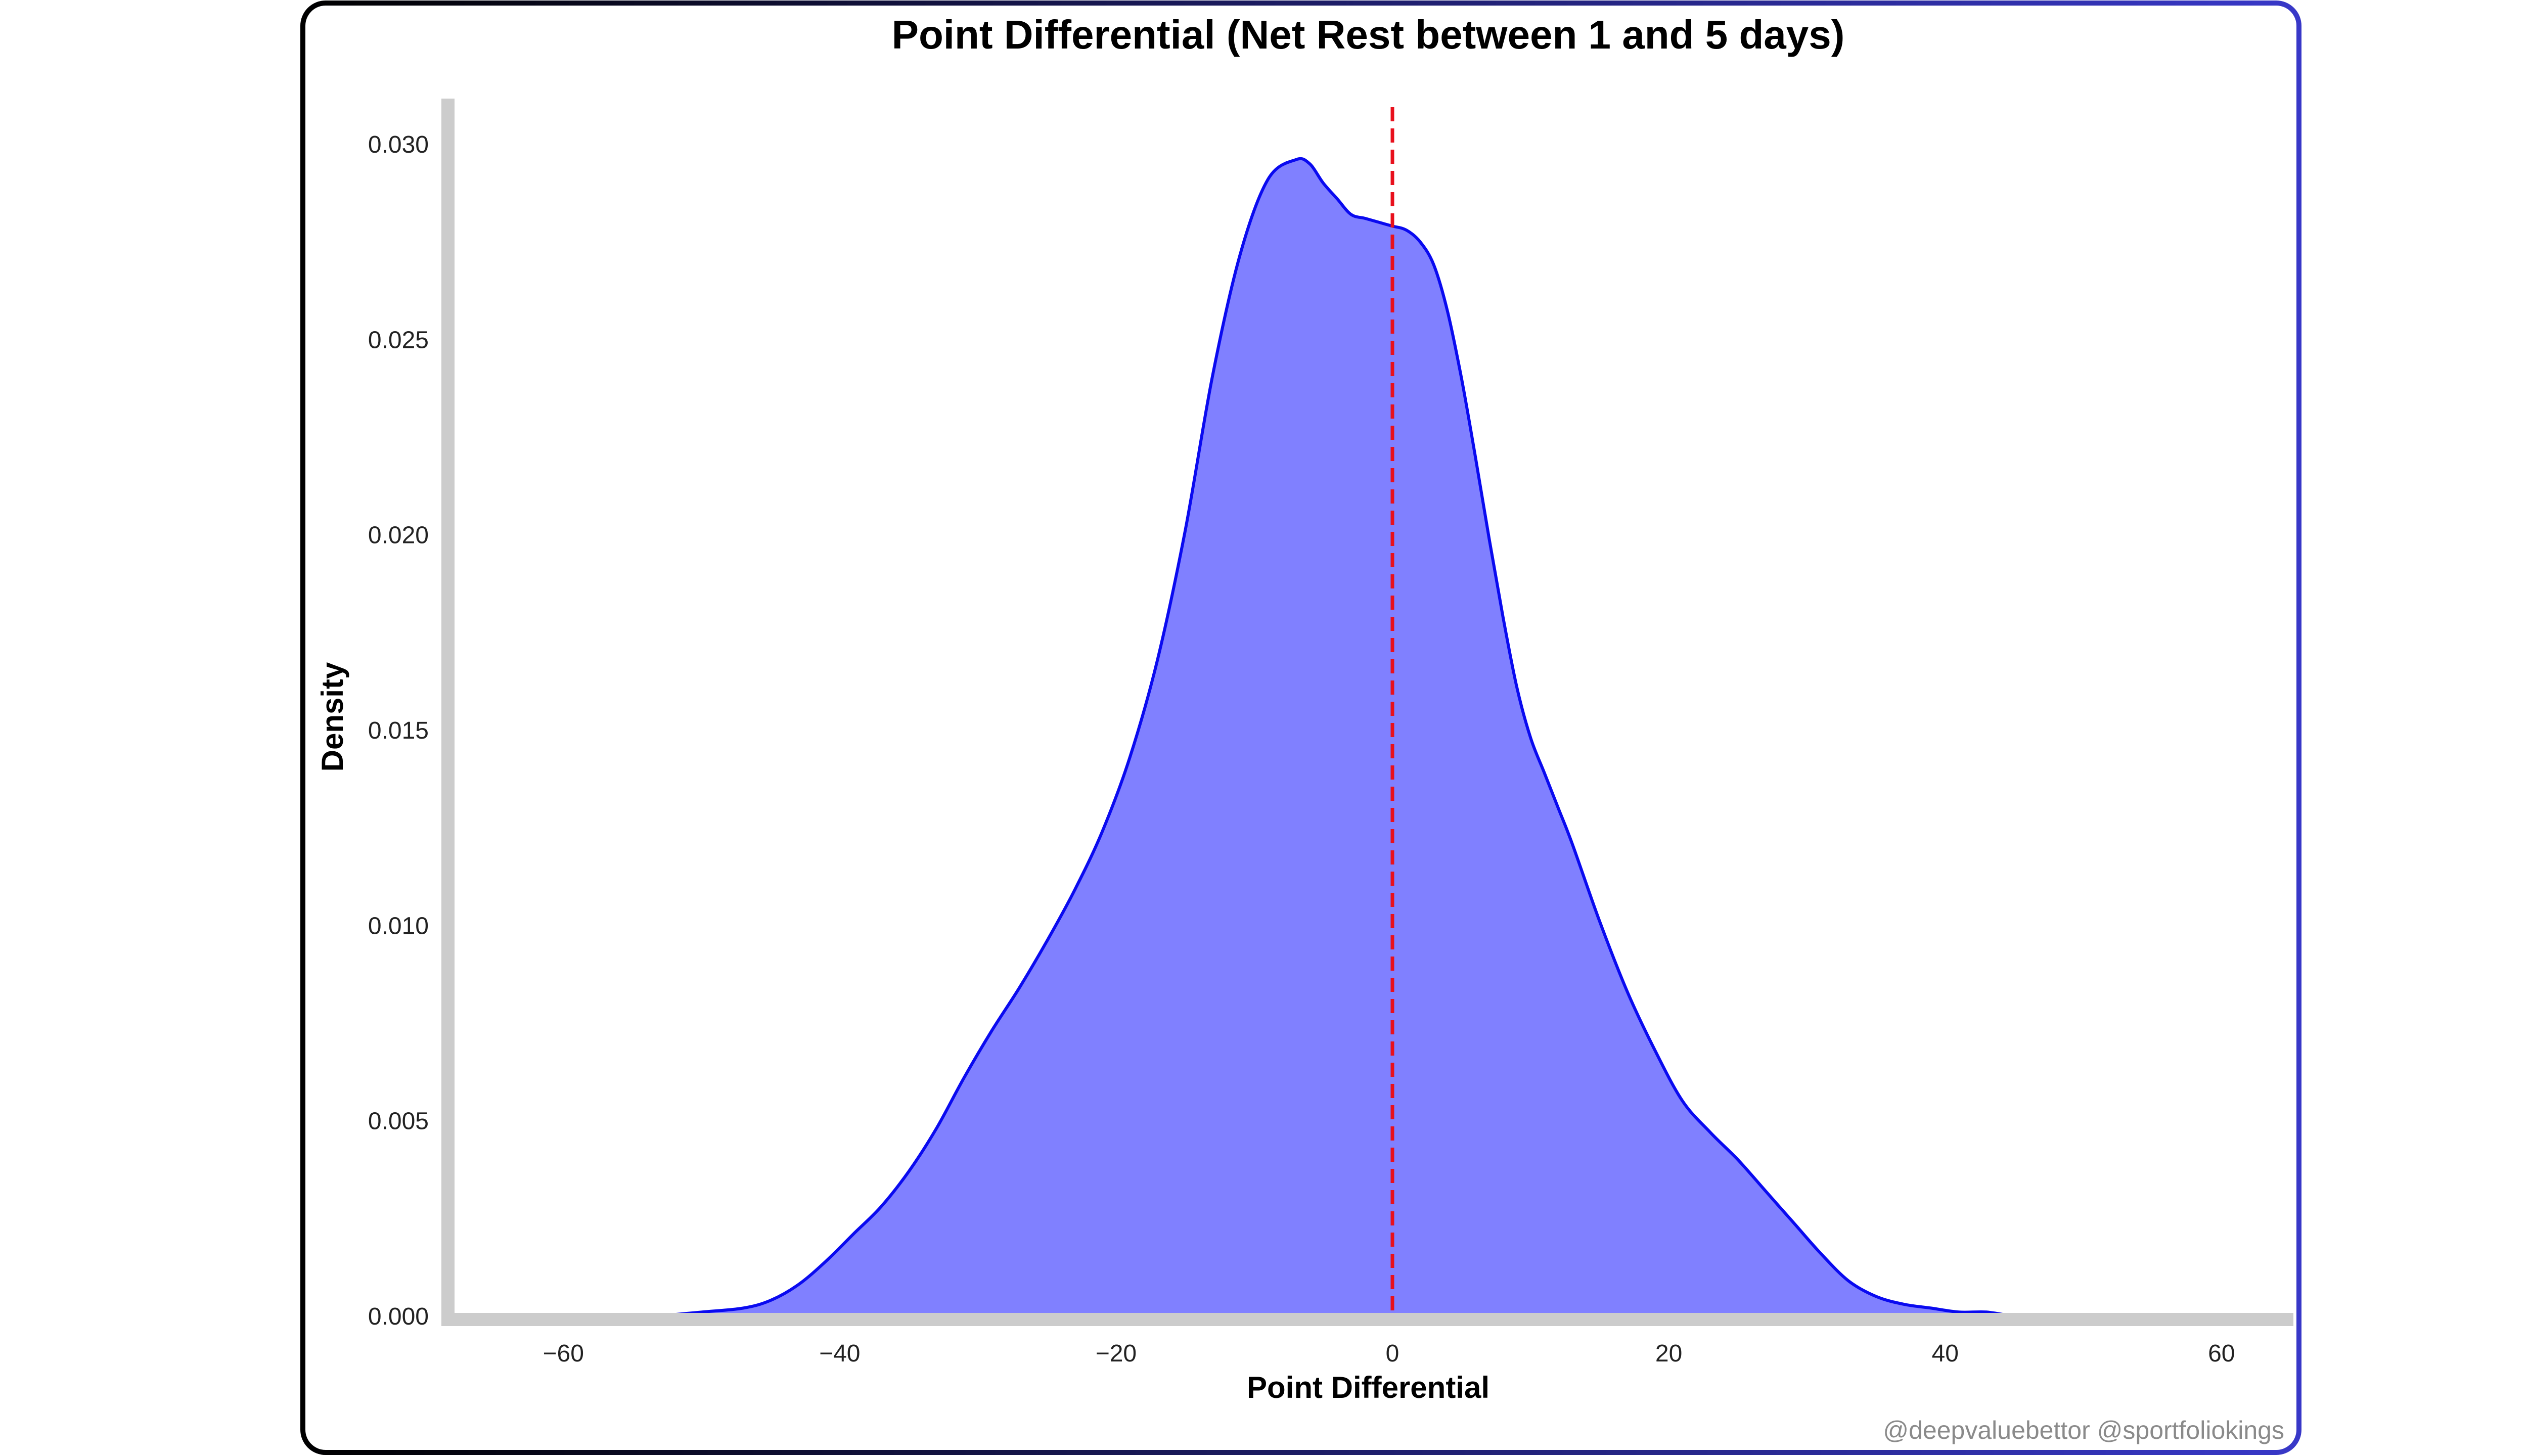 This screenshot has width=2528, height=1456. I want to click on y-tick-label: 0.015, so click(399, 730).